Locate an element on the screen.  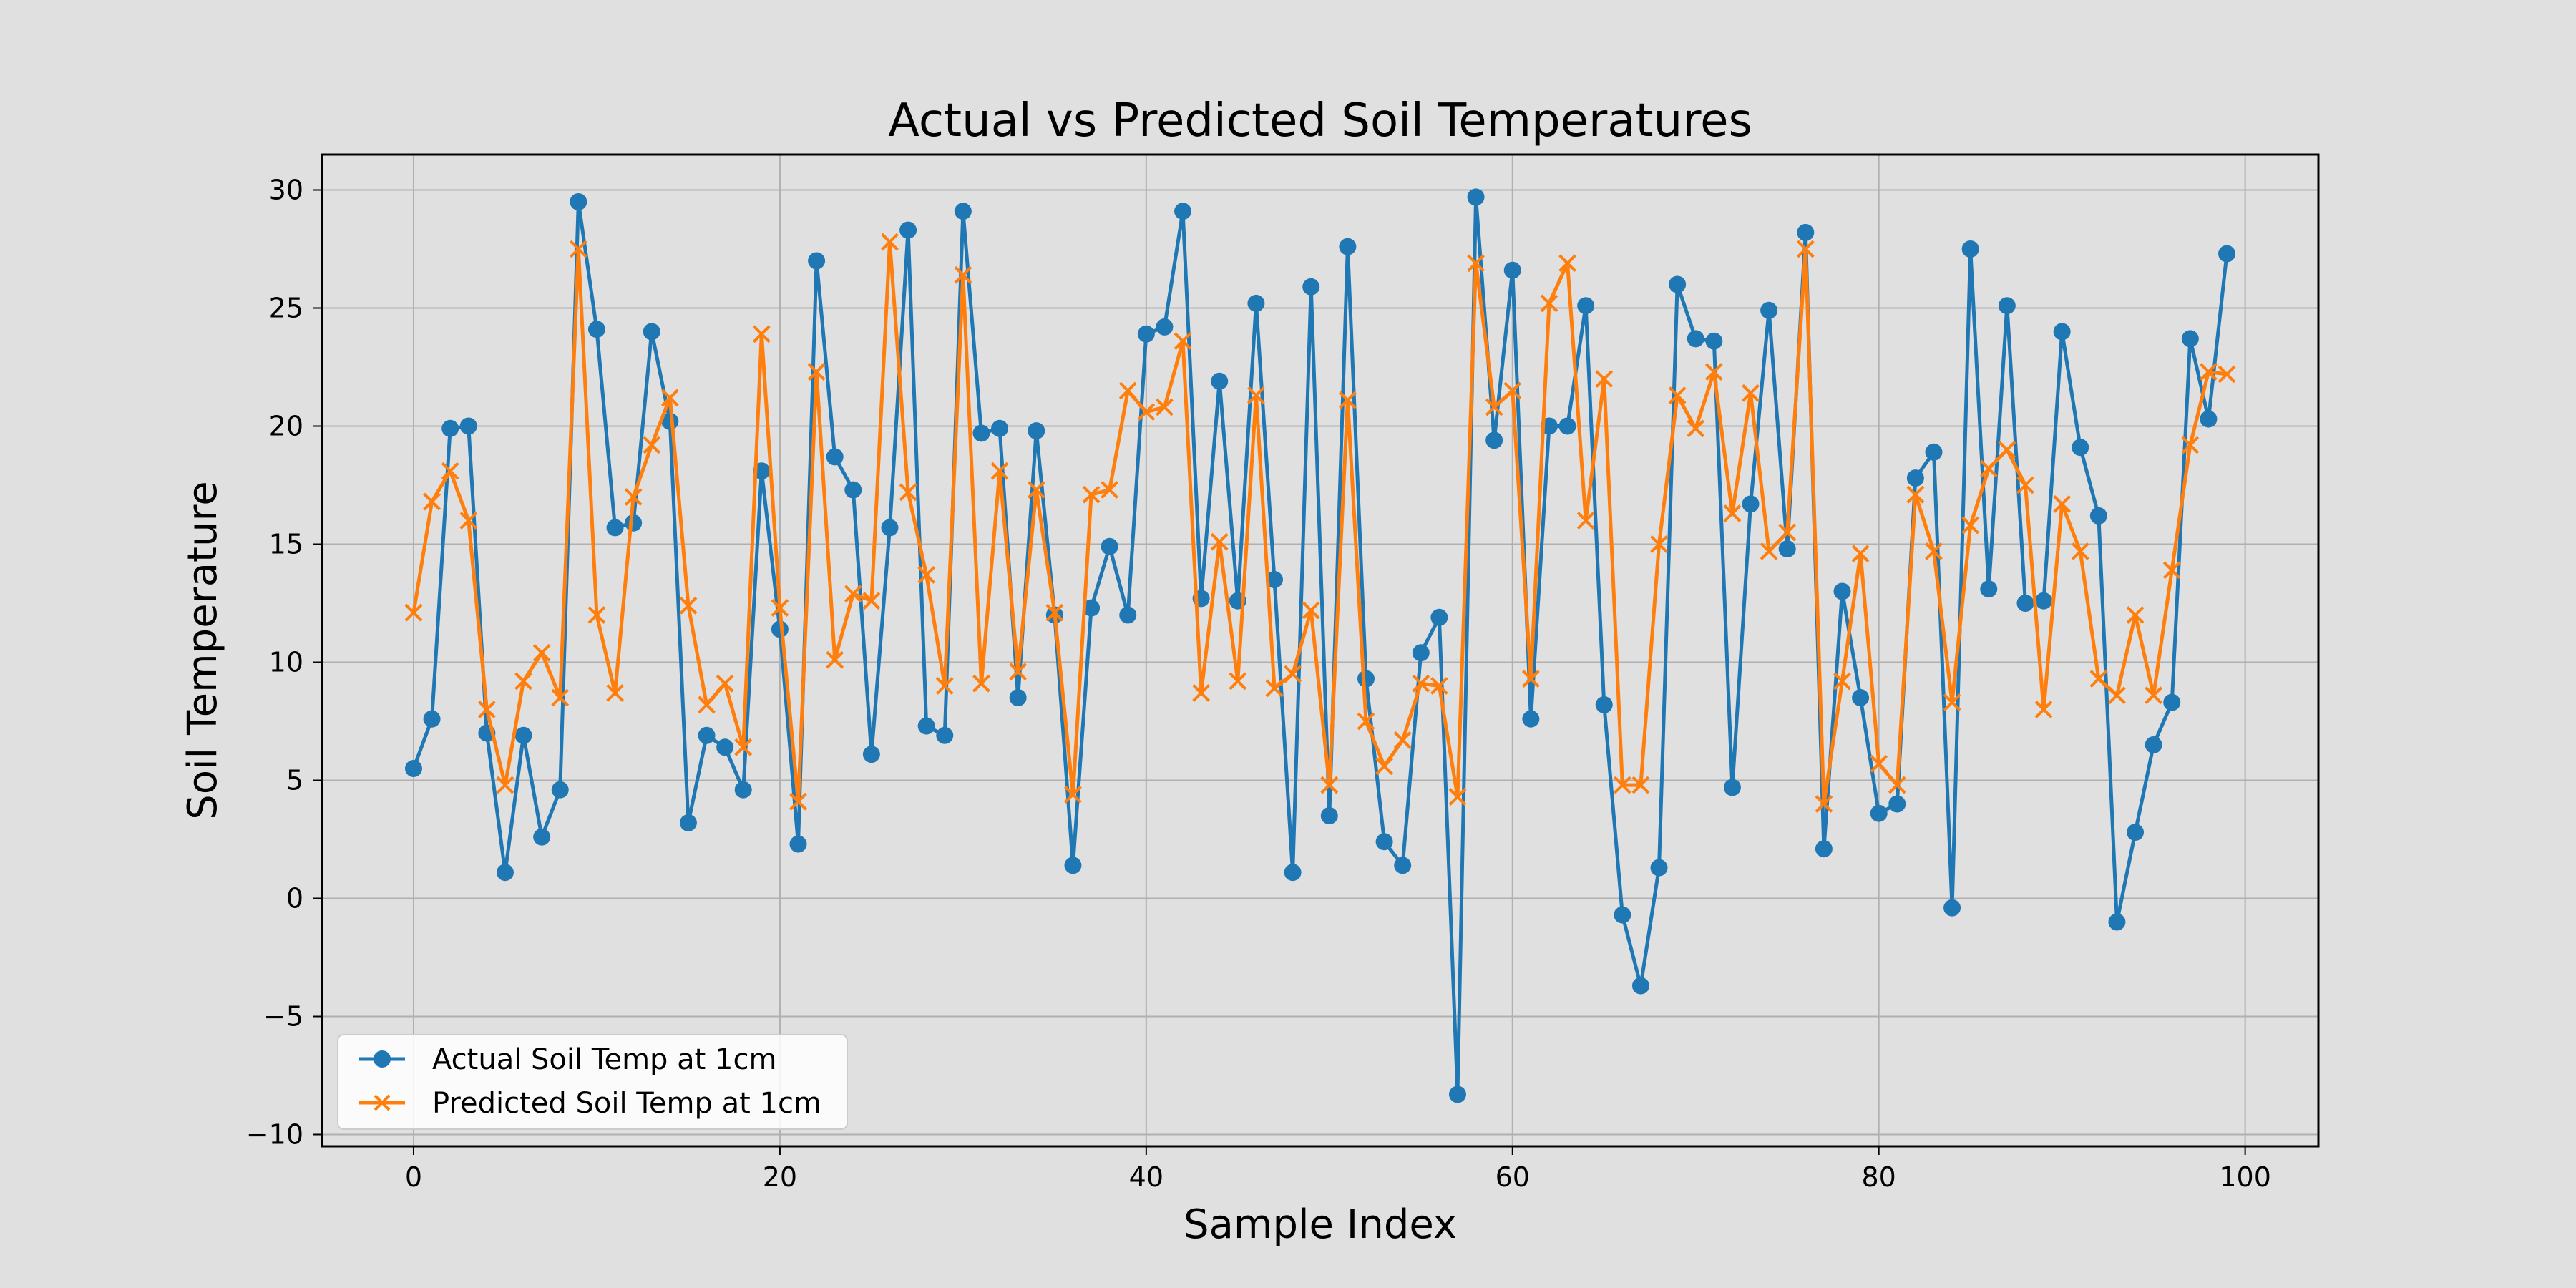
x-tick-label: 100 is located at coordinates (2245, 1177).